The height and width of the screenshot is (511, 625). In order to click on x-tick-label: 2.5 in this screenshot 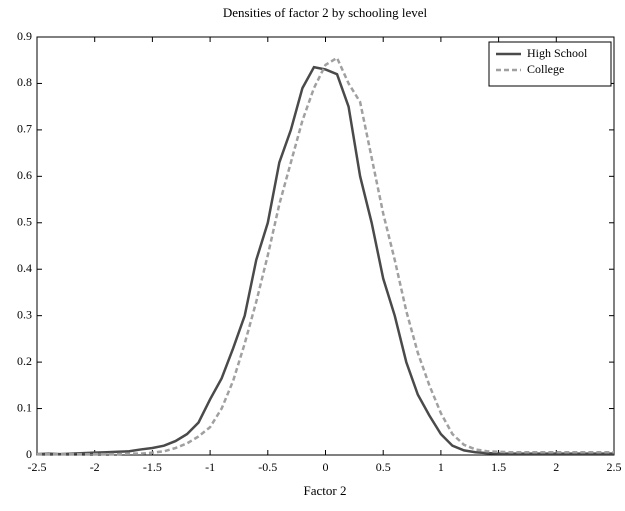, I will do `click(614, 467)`.